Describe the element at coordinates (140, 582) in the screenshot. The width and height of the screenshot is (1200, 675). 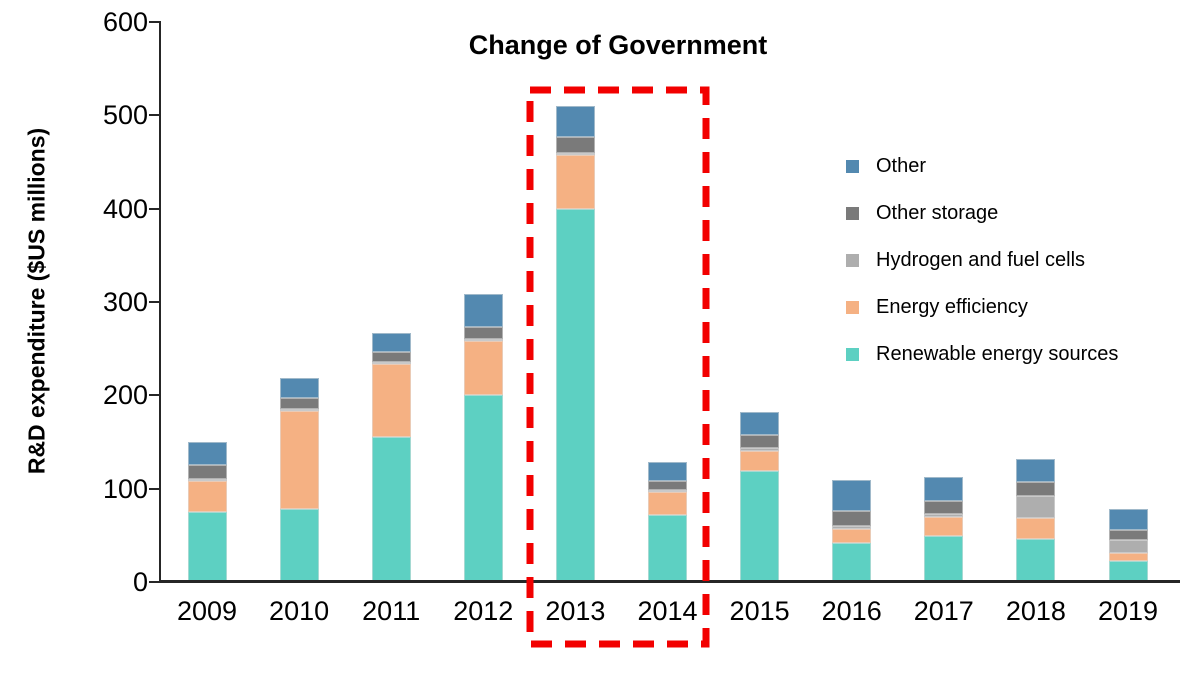
I see `y-tick-label: 0` at that location.